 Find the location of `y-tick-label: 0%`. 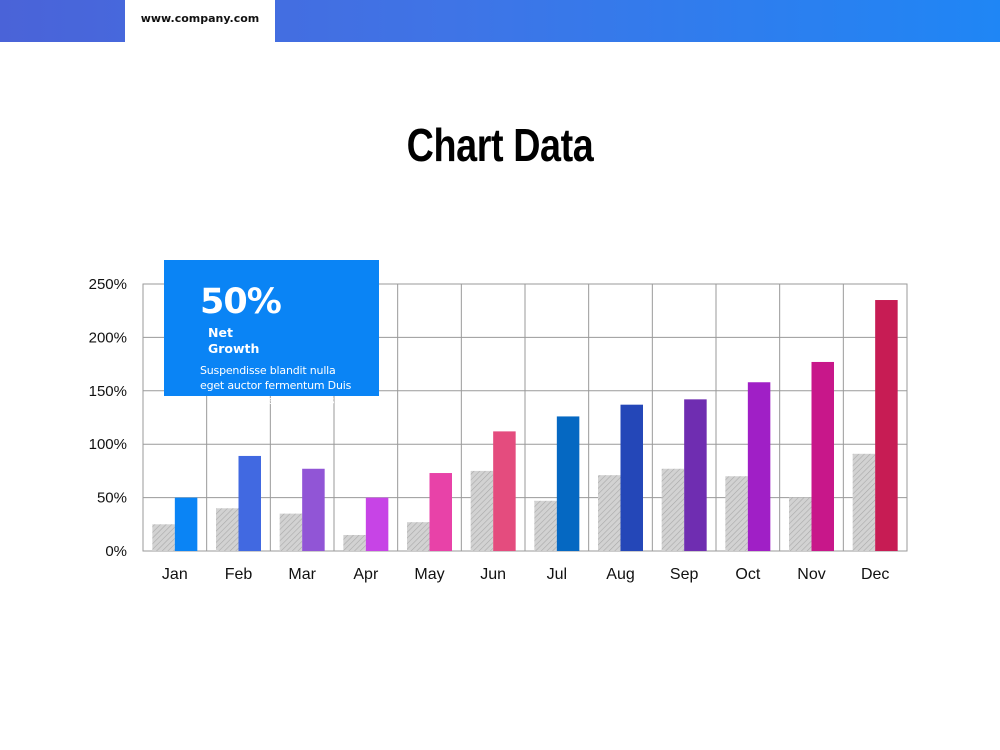

y-tick-label: 0% is located at coordinates (116, 551).